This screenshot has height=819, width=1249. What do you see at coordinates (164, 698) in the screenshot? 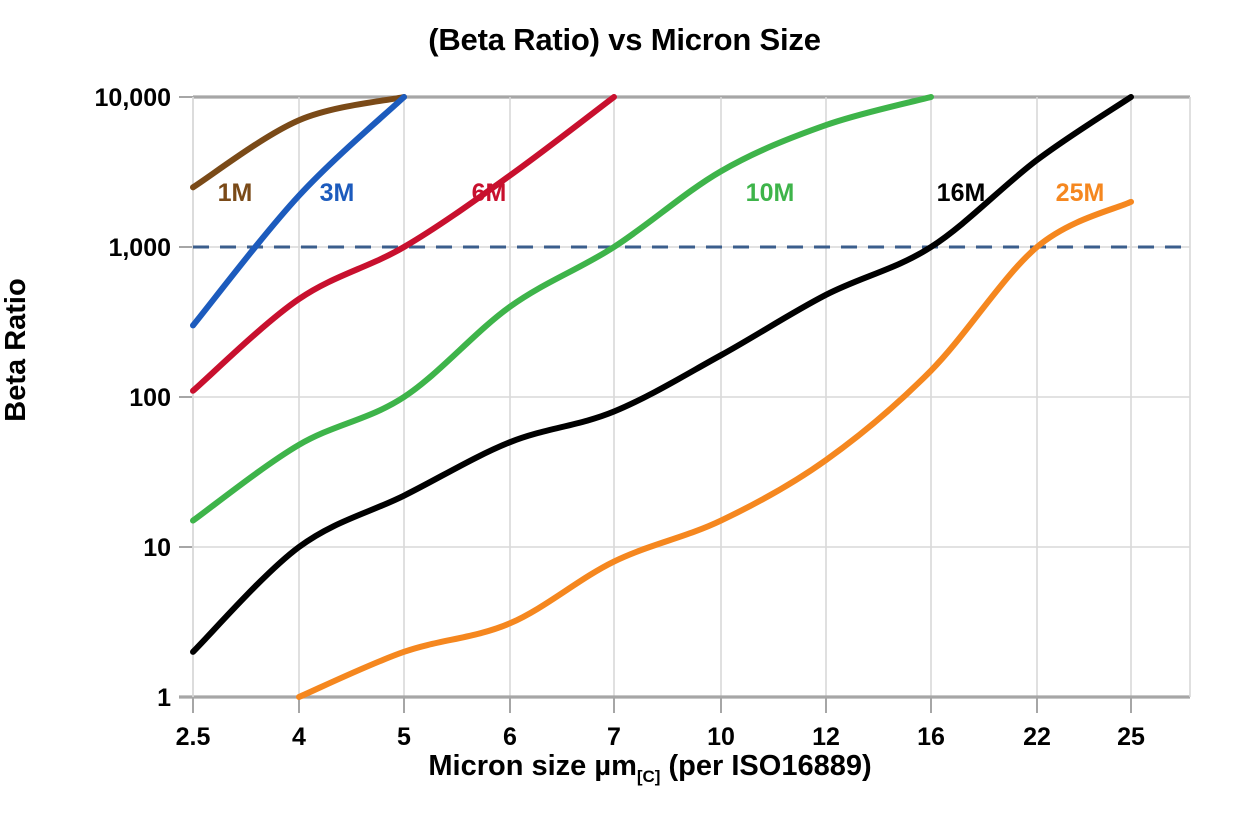
I see `y-tick-label-1: 1` at bounding box center [164, 698].